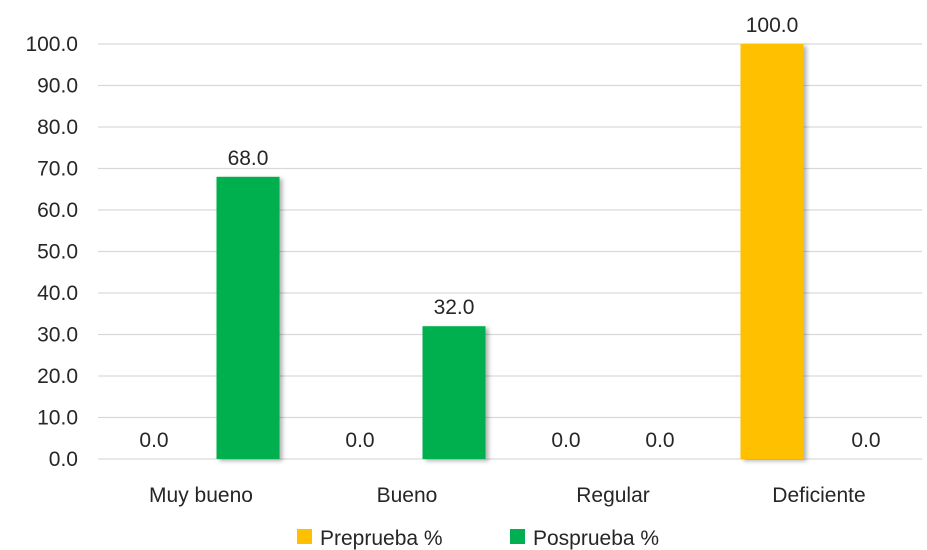  I want to click on y-tick-label: 20.0, so click(57, 376).